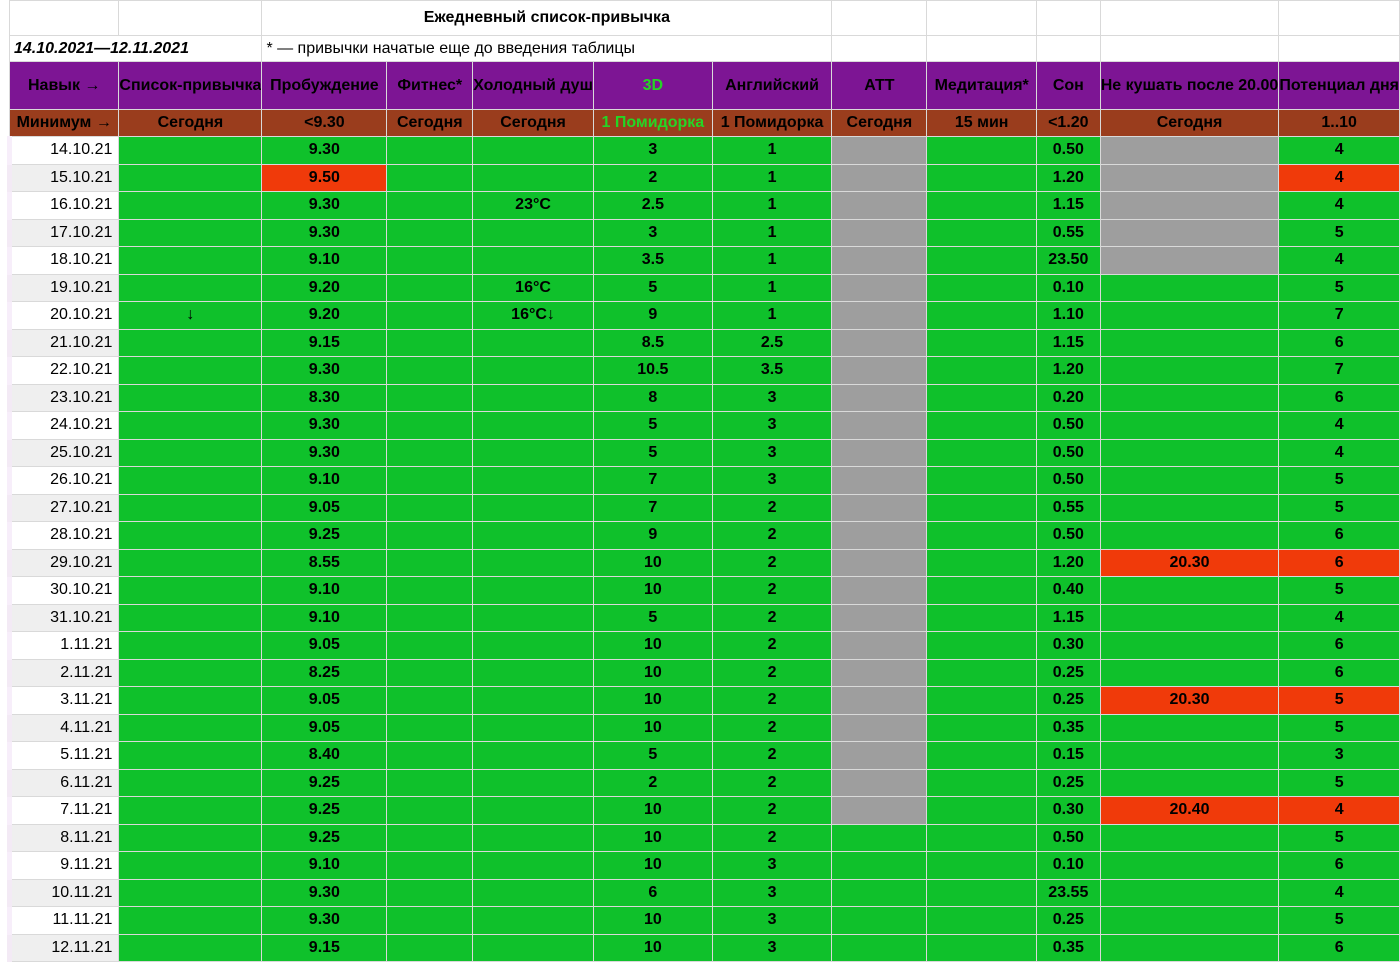  Describe the element at coordinates (1189, 810) in the screenshot. I see `habit-cell: 20.40` at that location.